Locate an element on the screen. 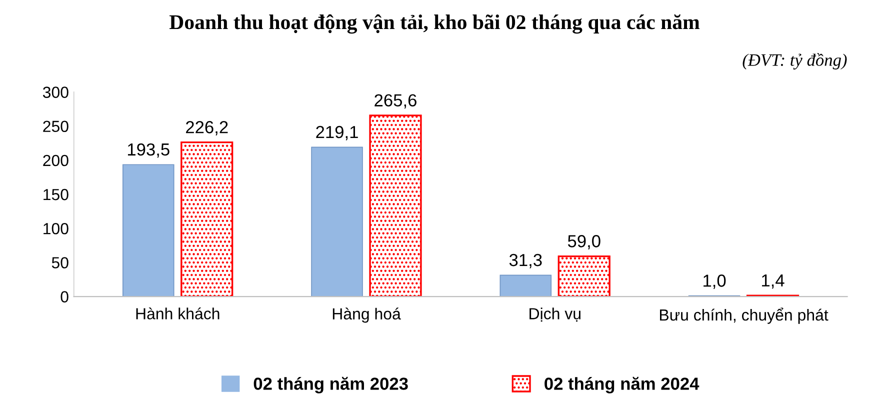 Image resolution: width=869 pixels, height=409 pixels. data-label: 226,2 is located at coordinates (207, 128).